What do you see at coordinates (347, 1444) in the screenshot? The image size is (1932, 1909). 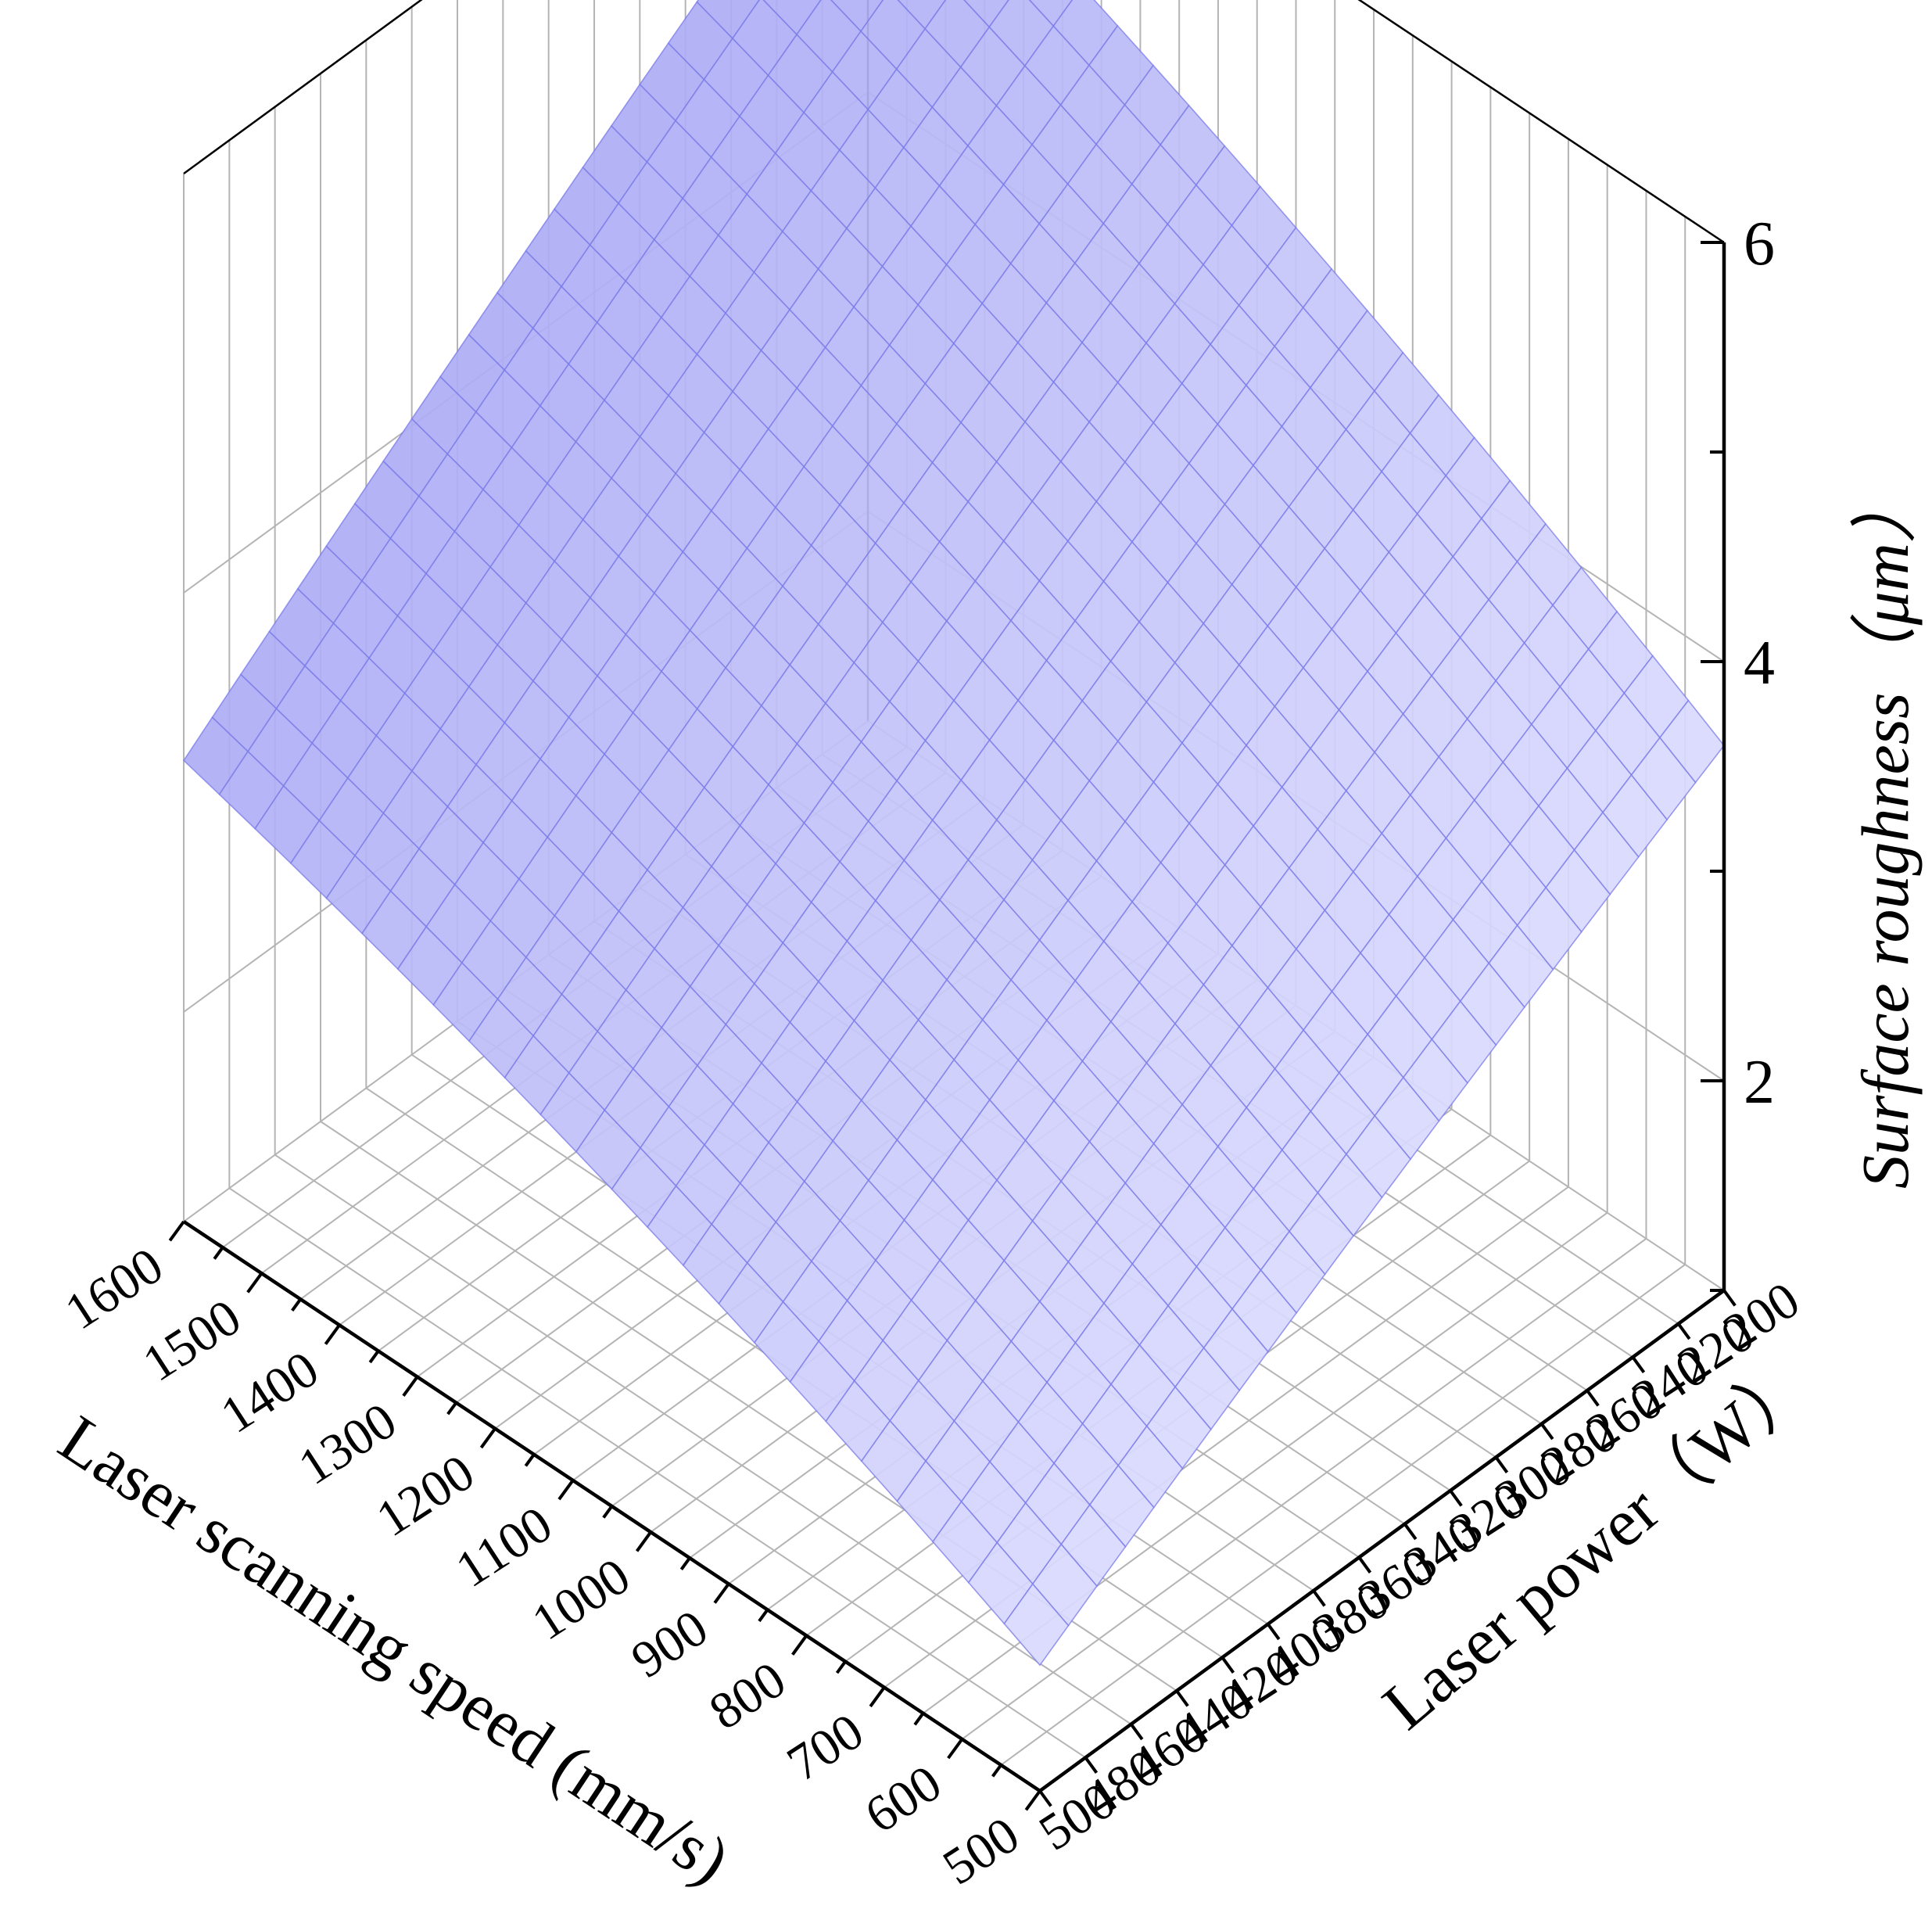 I see `x-tick-label: 1300` at bounding box center [347, 1444].